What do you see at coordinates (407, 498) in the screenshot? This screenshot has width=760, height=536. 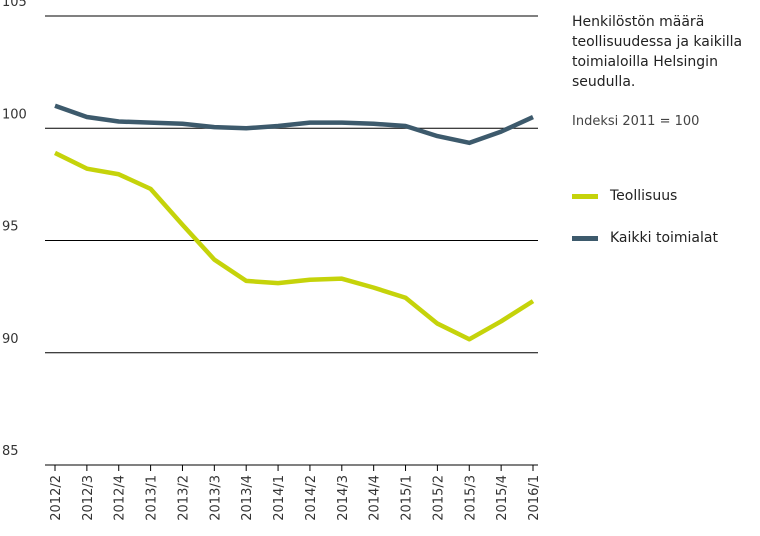 I see `x-tick-label: 2015/1` at bounding box center [407, 498].